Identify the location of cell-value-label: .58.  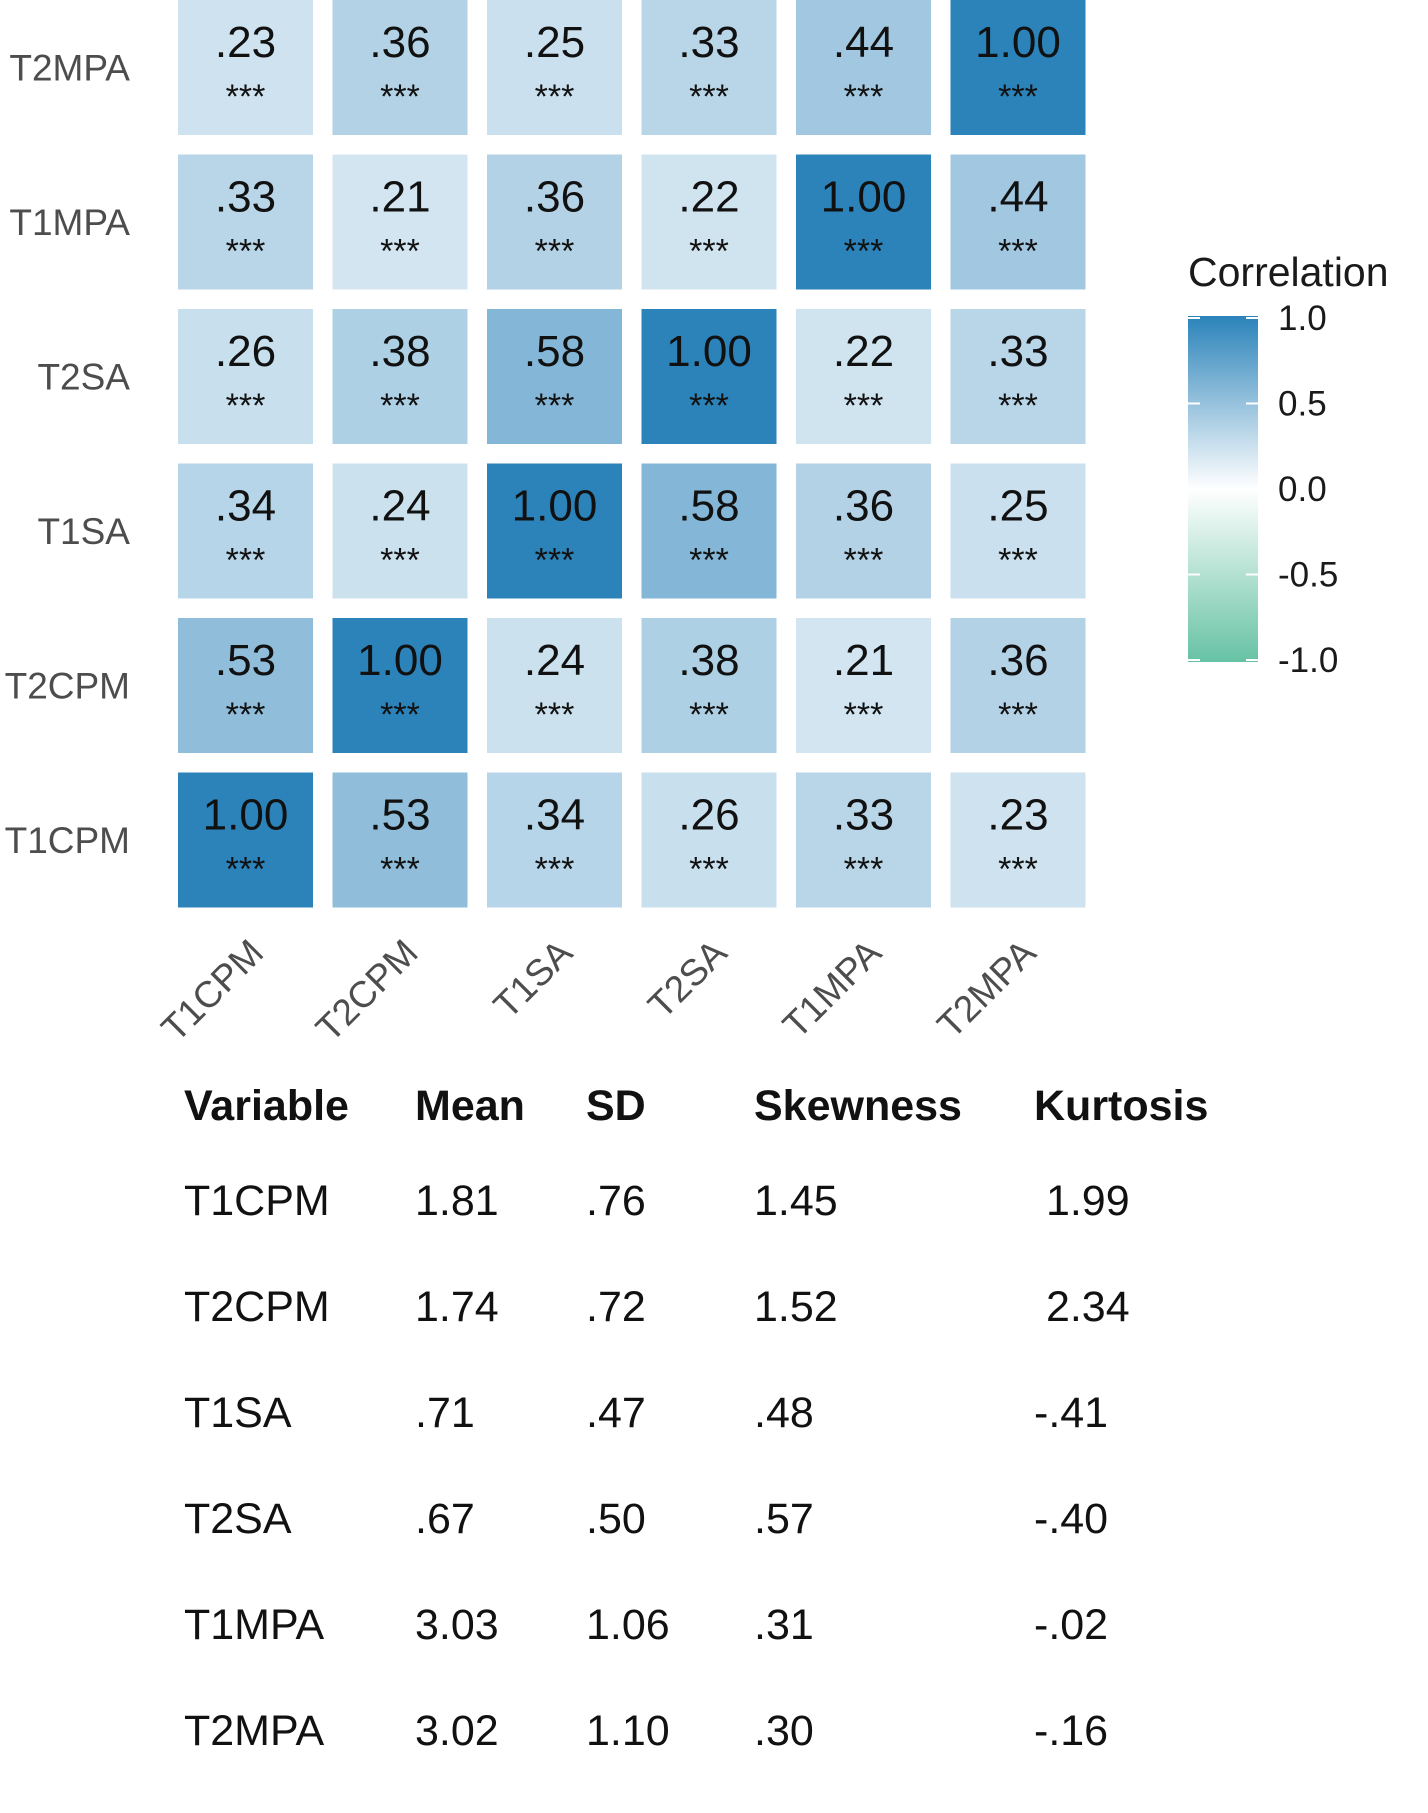
(554, 351).